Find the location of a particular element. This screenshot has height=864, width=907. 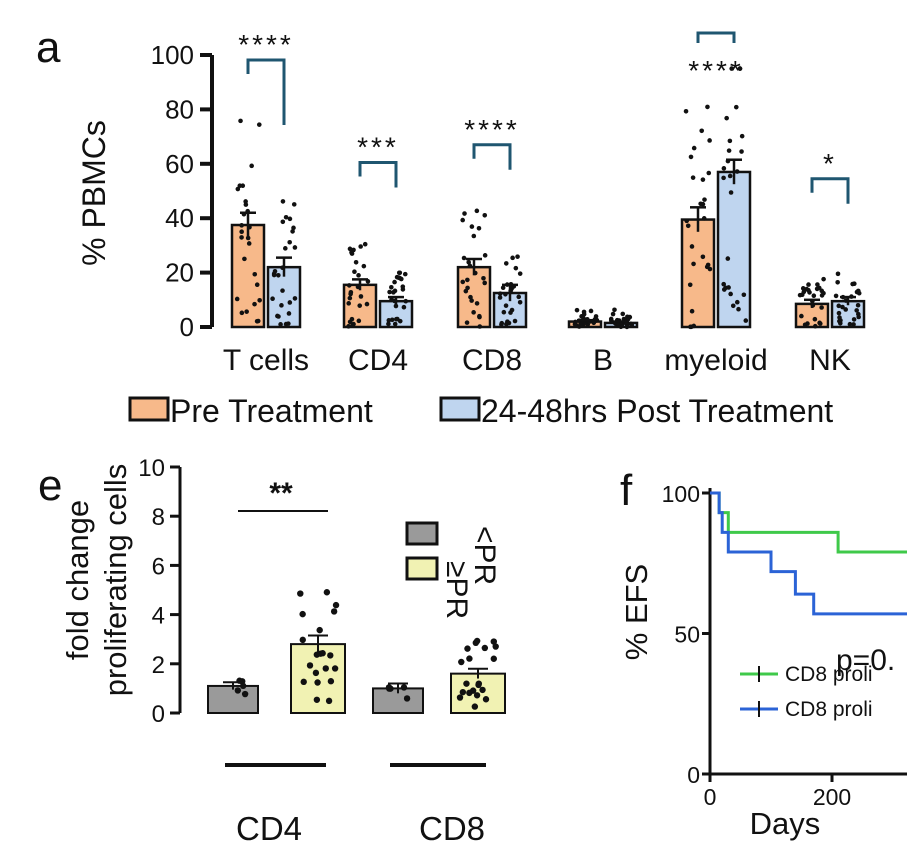

y-tick-label: 10 is located at coordinates (151, 468).